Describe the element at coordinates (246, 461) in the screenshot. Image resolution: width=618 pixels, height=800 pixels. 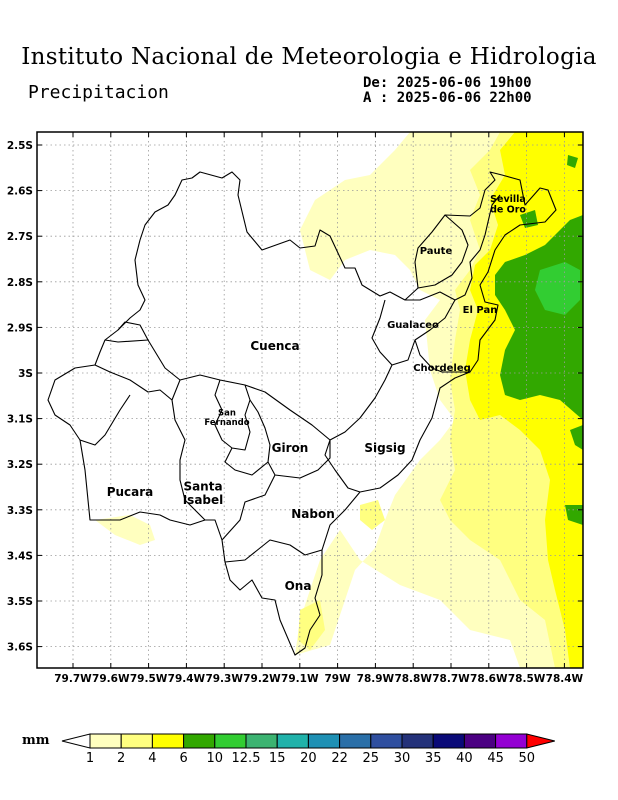
I see `santaisabel-east-boundary` at that location.